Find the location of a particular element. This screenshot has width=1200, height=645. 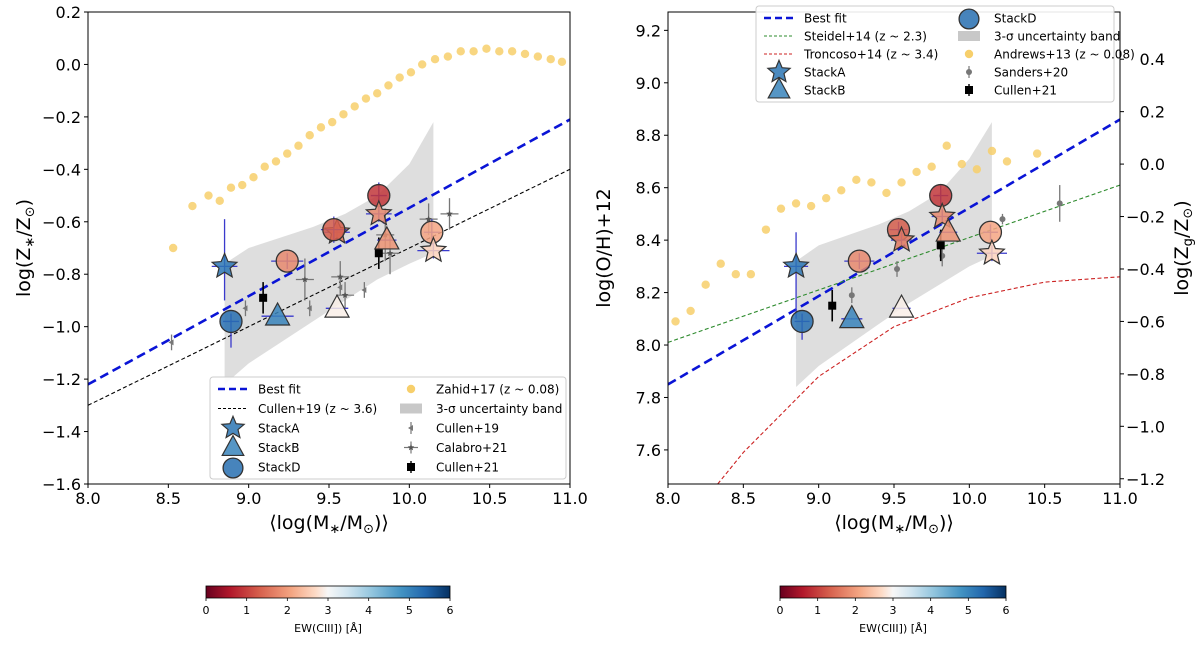

y-tick-label: −1.2 is located at coordinates (61, 379).